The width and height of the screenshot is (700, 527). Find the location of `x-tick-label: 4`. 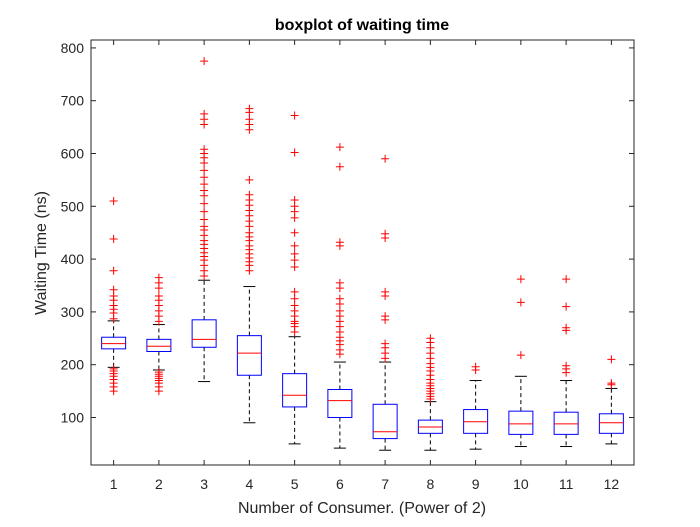

x-tick-label: 4 is located at coordinates (249, 484).